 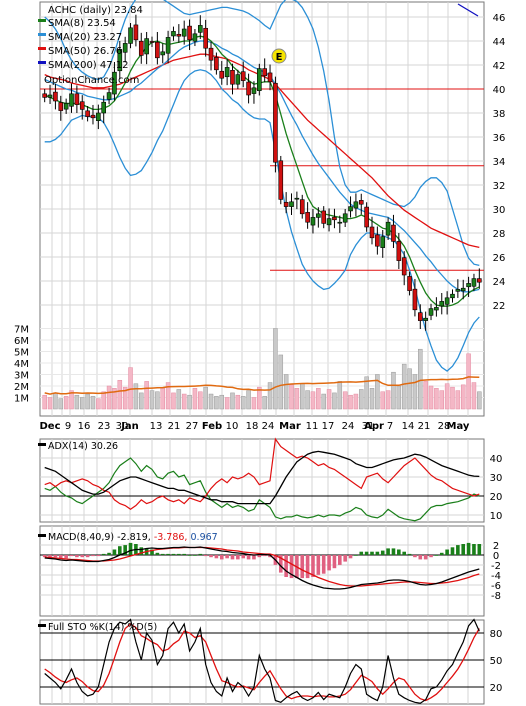 I want to click on macd-tick-label: 0, so click(x=496, y=556).